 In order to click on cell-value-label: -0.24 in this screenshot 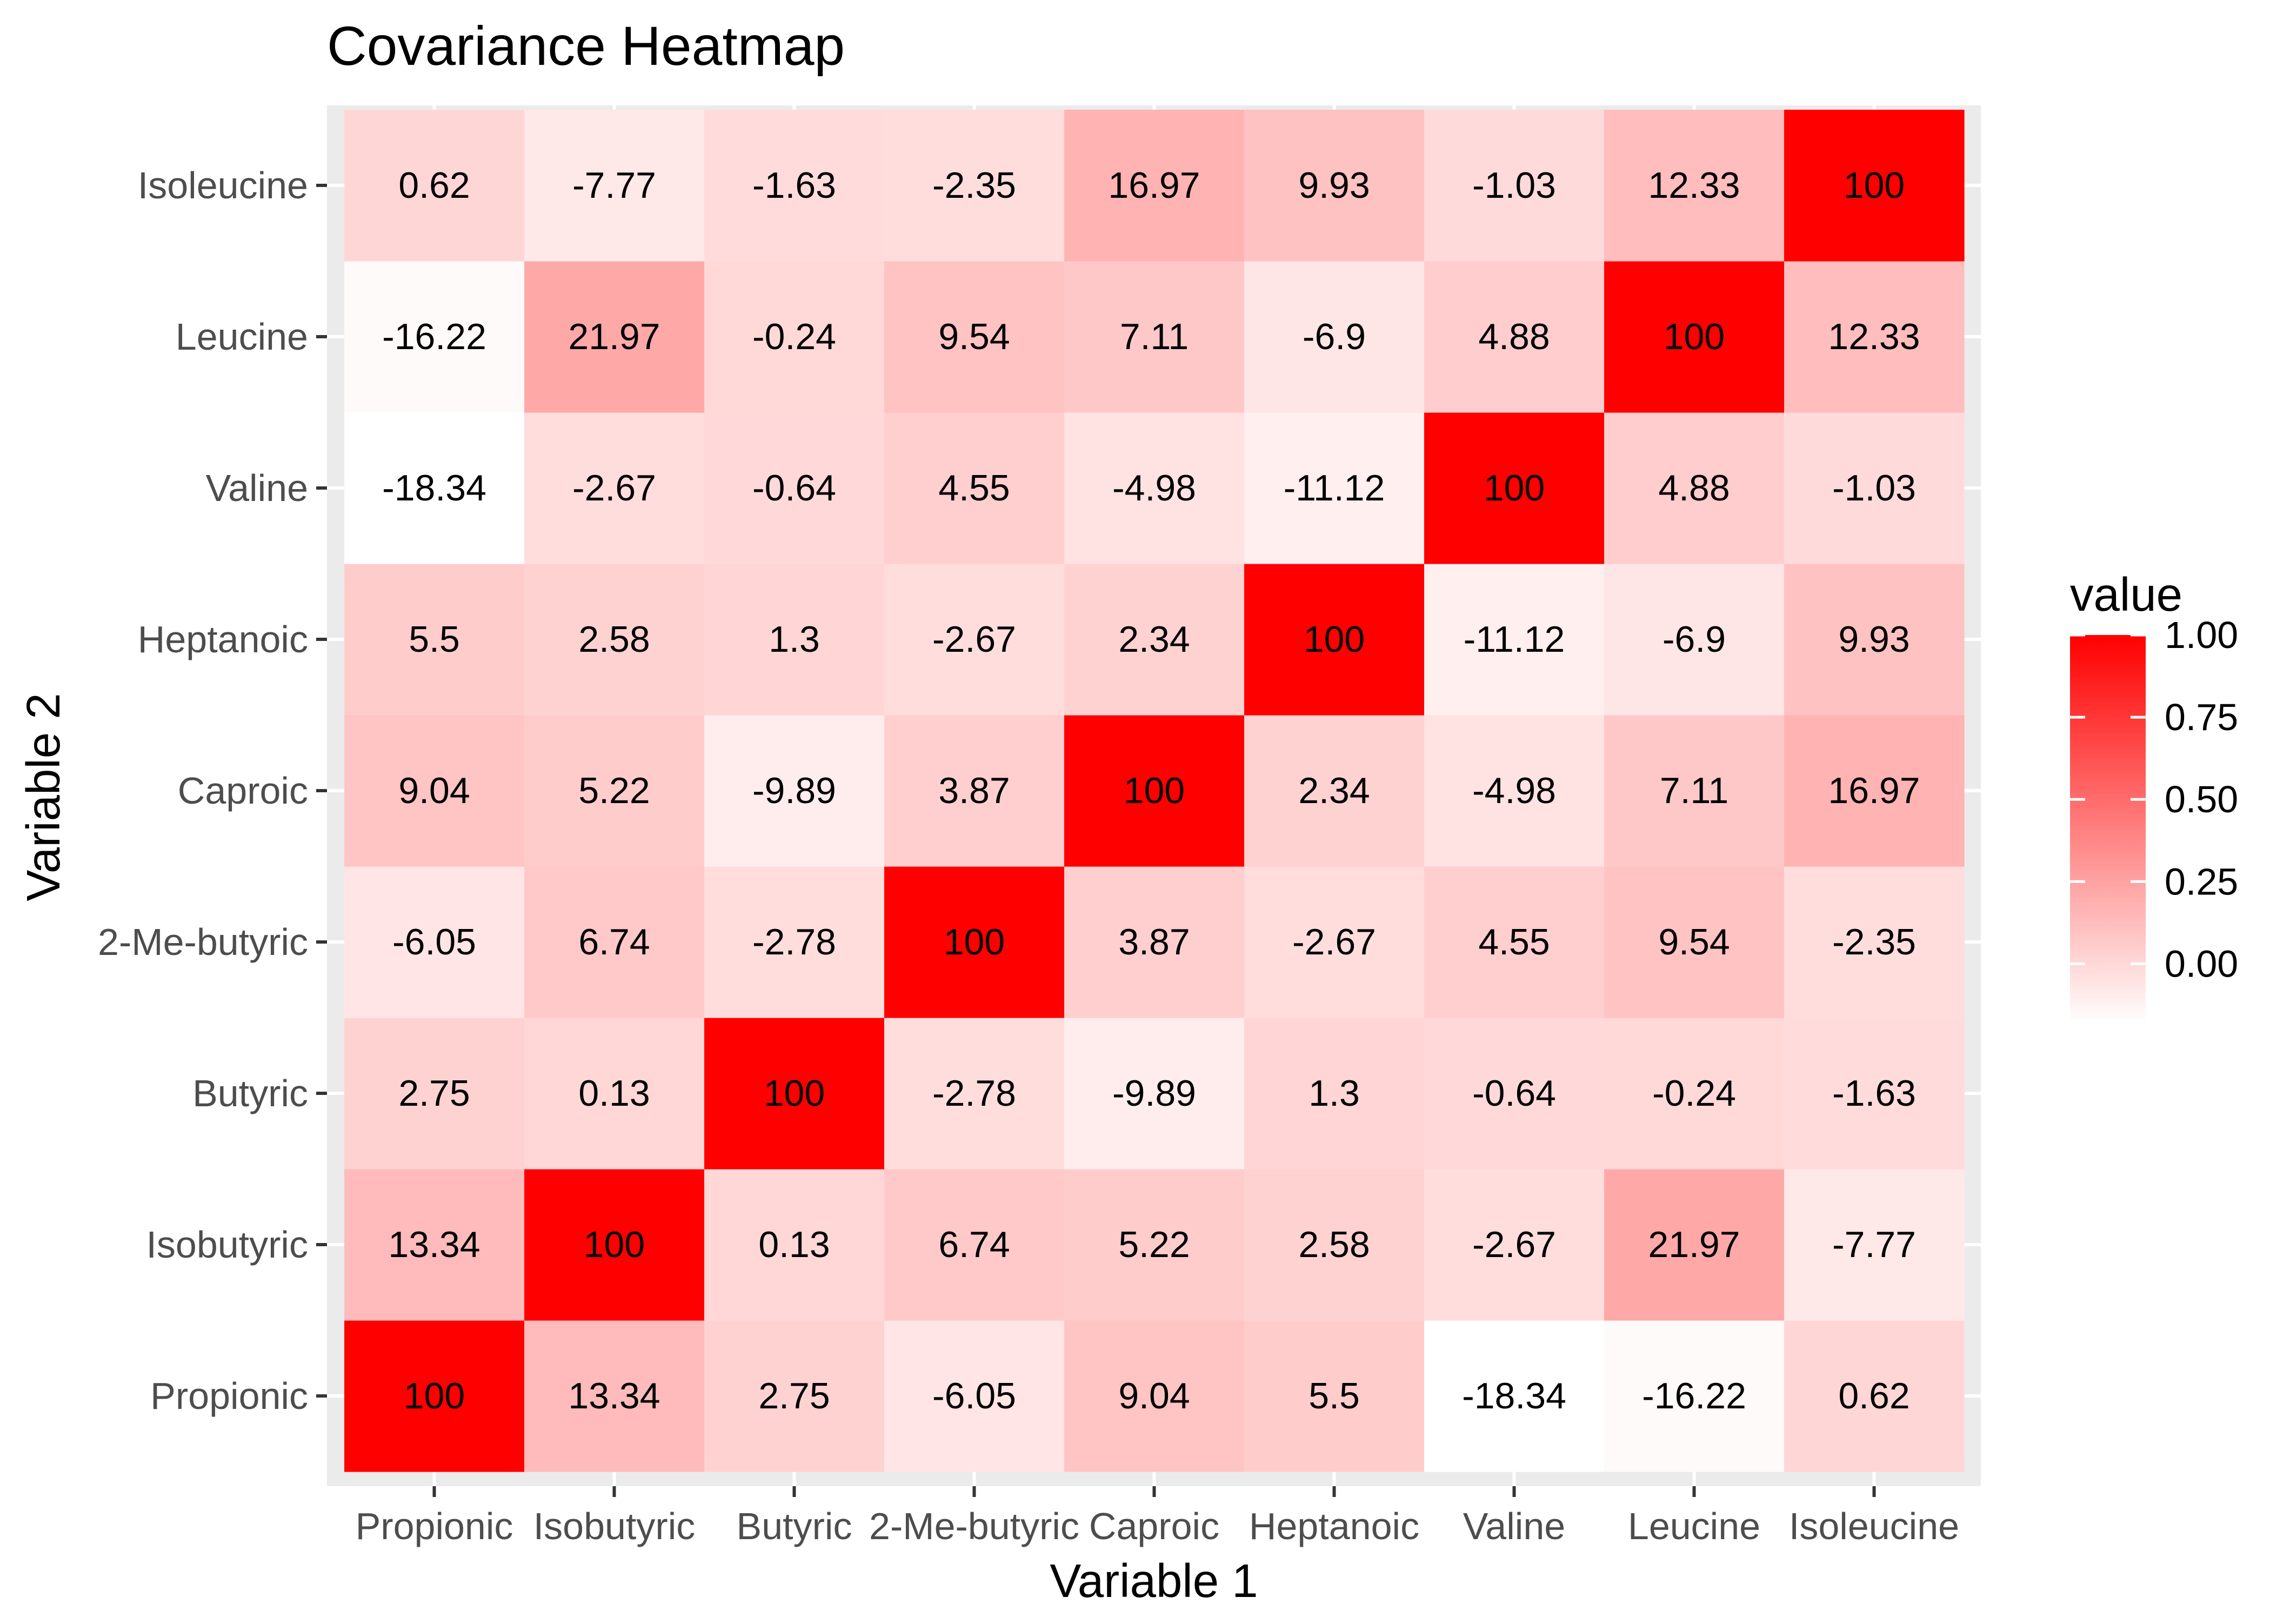, I will do `click(794, 336)`.